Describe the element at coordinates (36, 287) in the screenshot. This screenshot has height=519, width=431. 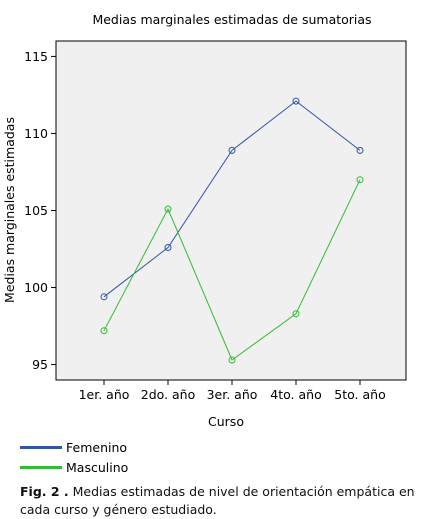
I see `y-tick-label: 100` at that location.